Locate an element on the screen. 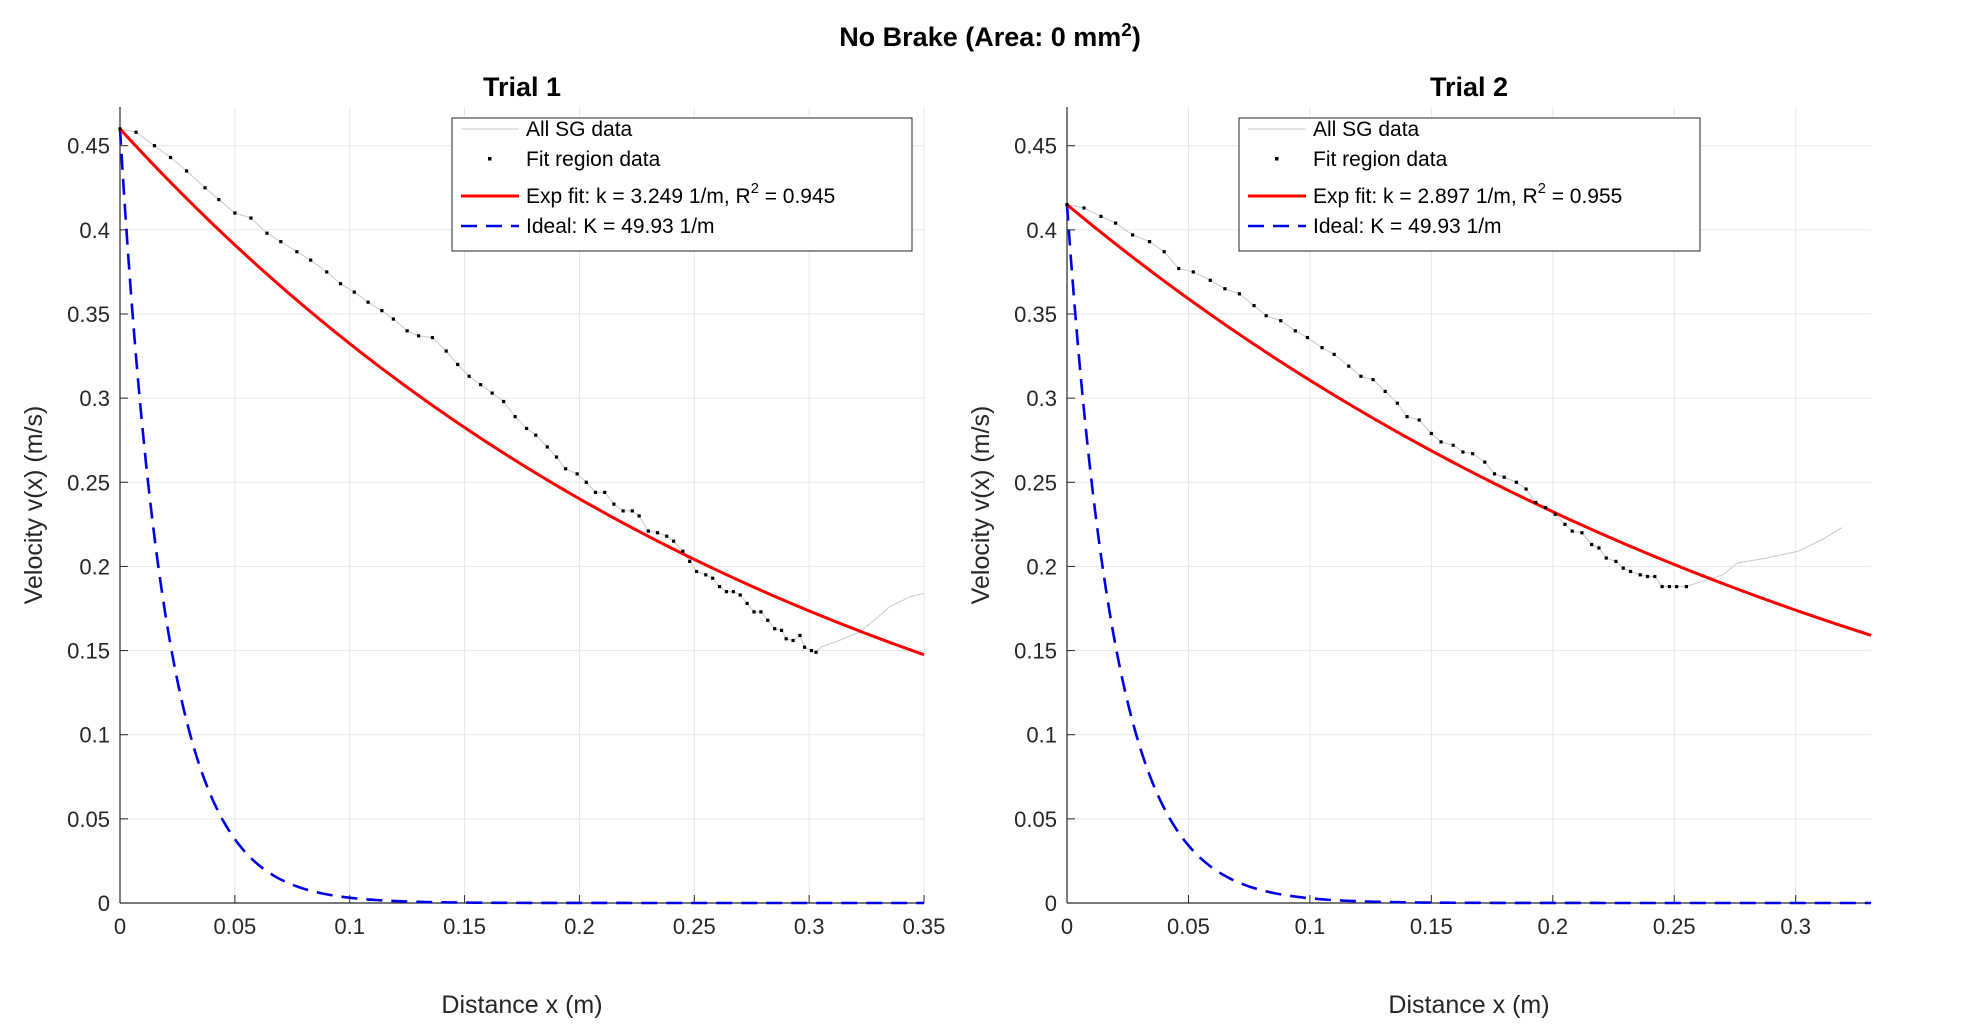  y-tick-label: 0.4 is located at coordinates (1041, 230).